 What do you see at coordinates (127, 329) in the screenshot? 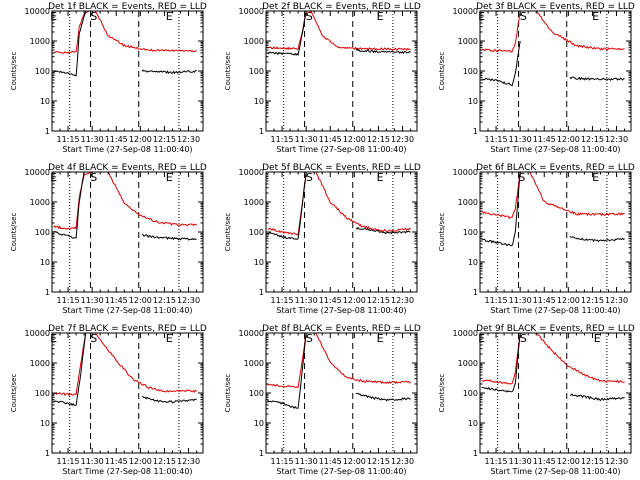
I see `panel-title: Det 7f BLACK = Events, RED = LLD` at bounding box center [127, 329].